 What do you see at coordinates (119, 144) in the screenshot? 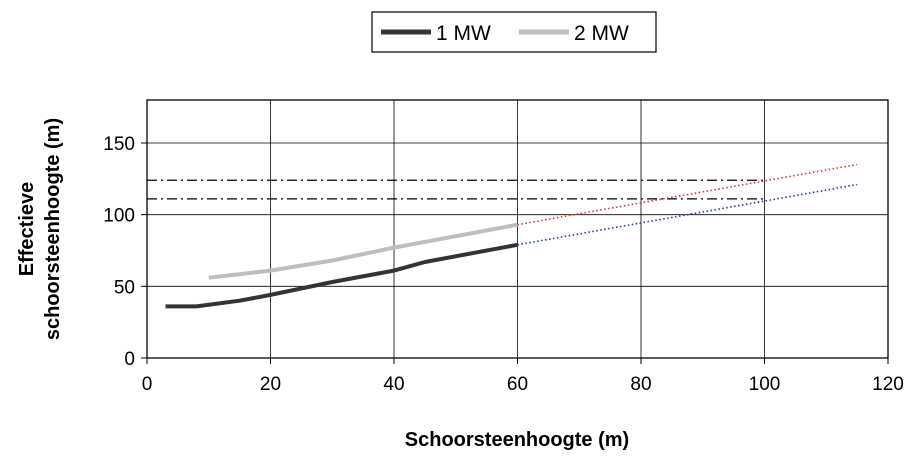
I see `y-tick-label-150: 150` at bounding box center [119, 144].